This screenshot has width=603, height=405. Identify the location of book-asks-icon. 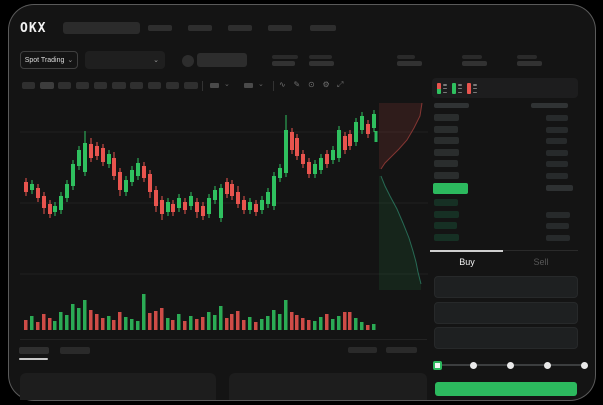
(472, 88).